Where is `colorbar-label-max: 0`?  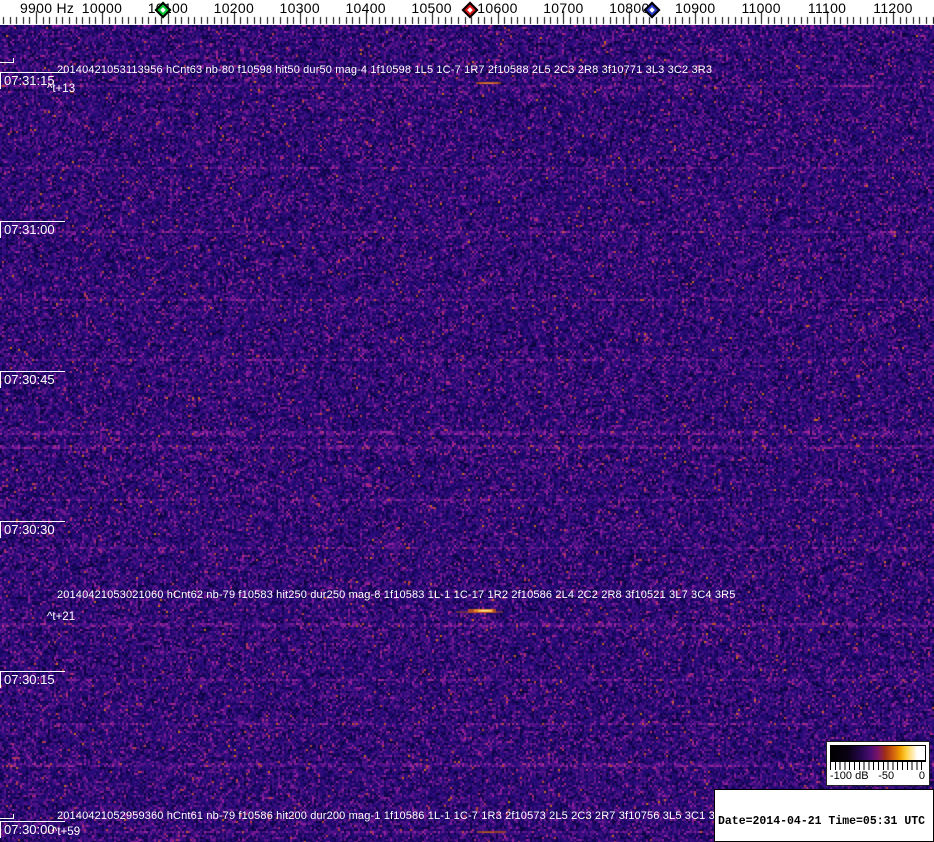
colorbar-label-max: 0 is located at coordinates (921, 776).